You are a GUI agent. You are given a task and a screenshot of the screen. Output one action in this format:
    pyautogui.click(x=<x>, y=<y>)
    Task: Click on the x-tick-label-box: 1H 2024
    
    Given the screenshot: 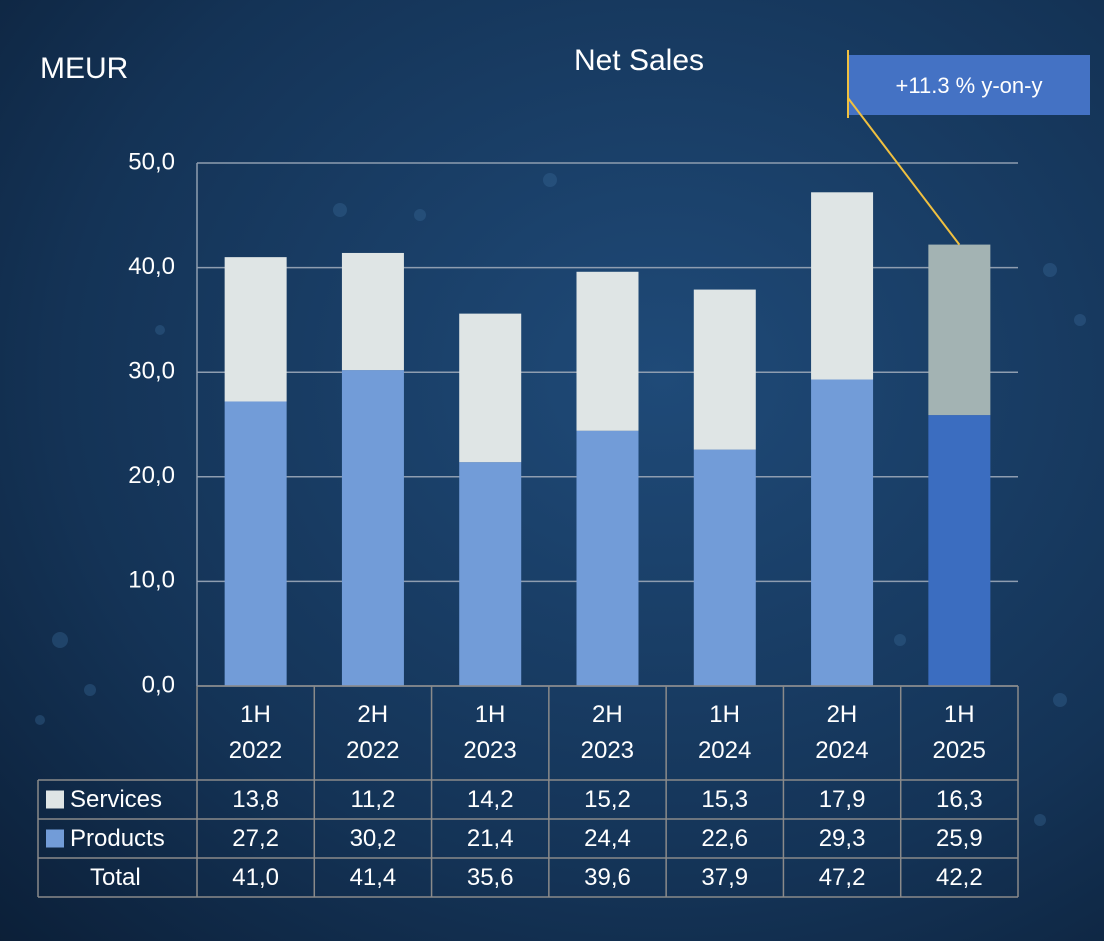 What is the action you would take?
    pyautogui.click(x=724, y=733)
    